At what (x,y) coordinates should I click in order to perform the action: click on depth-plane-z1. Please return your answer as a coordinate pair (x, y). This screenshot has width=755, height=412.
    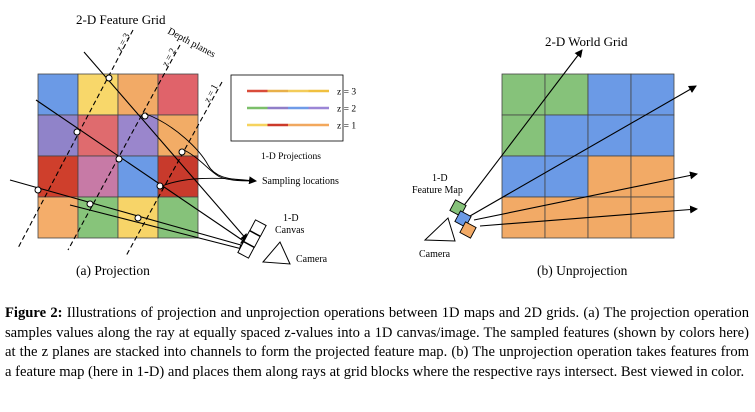
    Looking at the image, I should click on (174, 169).